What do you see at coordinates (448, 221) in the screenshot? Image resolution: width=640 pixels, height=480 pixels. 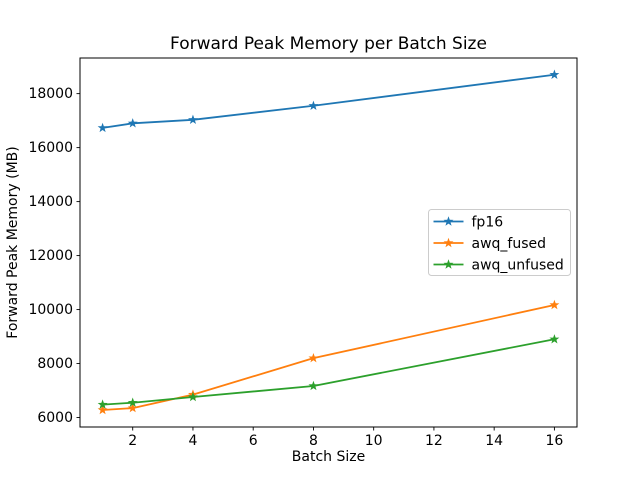 I see `legend-marker-fp16` at bounding box center [448, 221].